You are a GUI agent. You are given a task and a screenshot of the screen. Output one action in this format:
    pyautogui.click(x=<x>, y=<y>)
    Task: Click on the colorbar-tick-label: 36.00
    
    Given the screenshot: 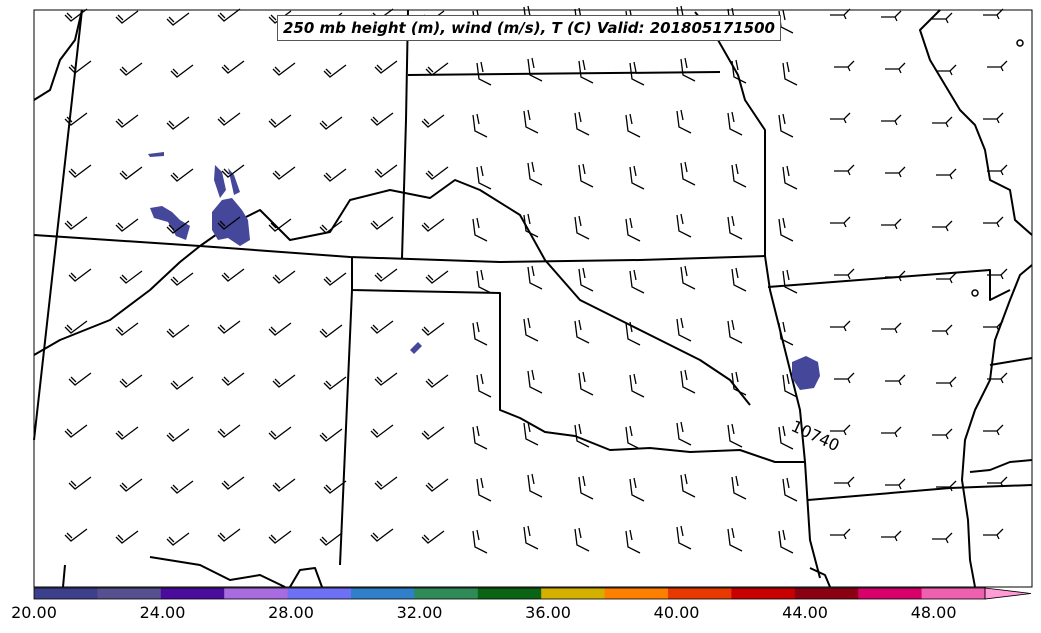 What is the action you would take?
    pyautogui.click(x=548, y=612)
    